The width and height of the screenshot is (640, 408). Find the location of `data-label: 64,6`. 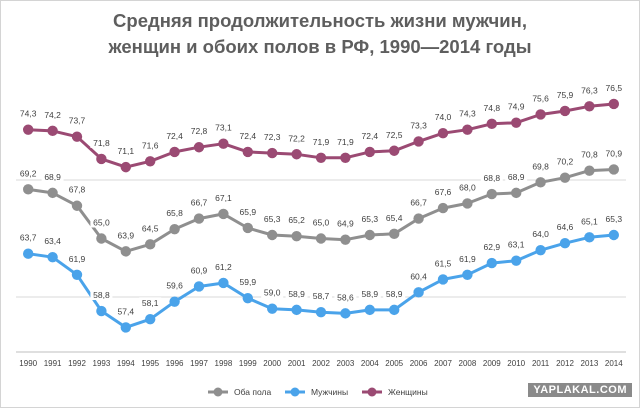

data-label: 64,6 is located at coordinates (565, 227).